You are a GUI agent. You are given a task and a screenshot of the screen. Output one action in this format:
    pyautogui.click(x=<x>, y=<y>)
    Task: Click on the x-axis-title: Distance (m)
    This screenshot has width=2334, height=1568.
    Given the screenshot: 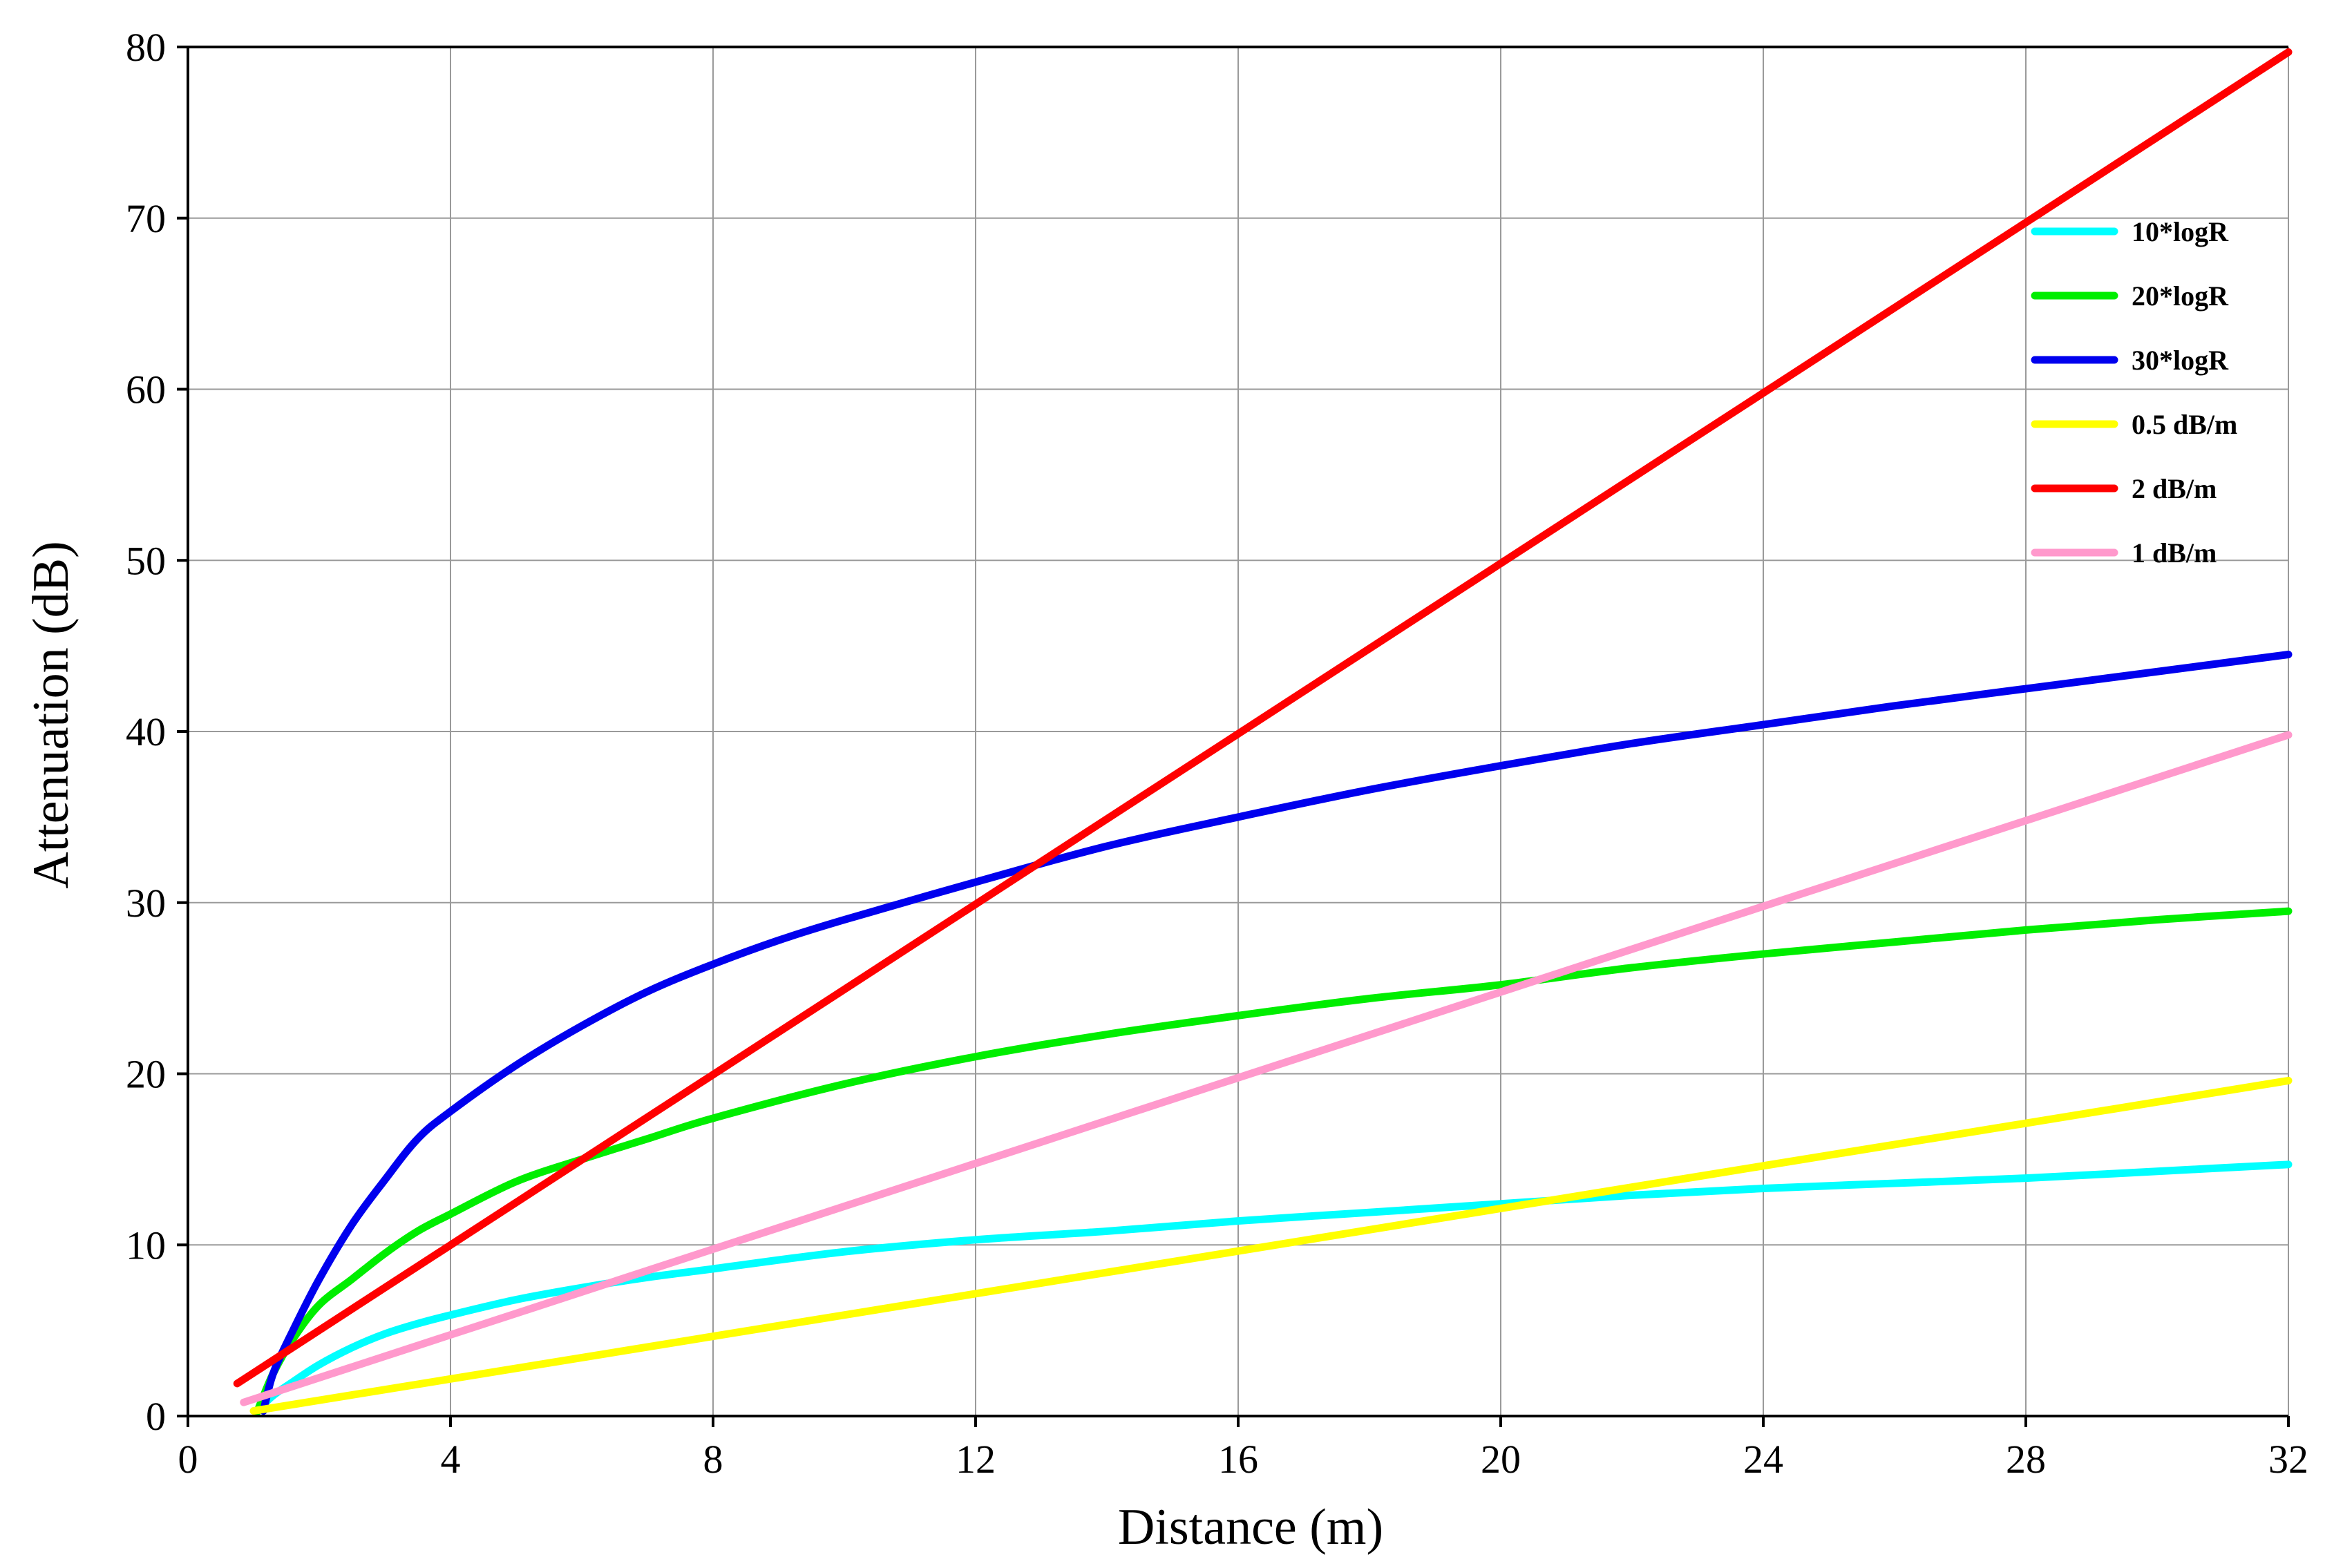 What is the action you would take?
    pyautogui.click(x=1250, y=1527)
    